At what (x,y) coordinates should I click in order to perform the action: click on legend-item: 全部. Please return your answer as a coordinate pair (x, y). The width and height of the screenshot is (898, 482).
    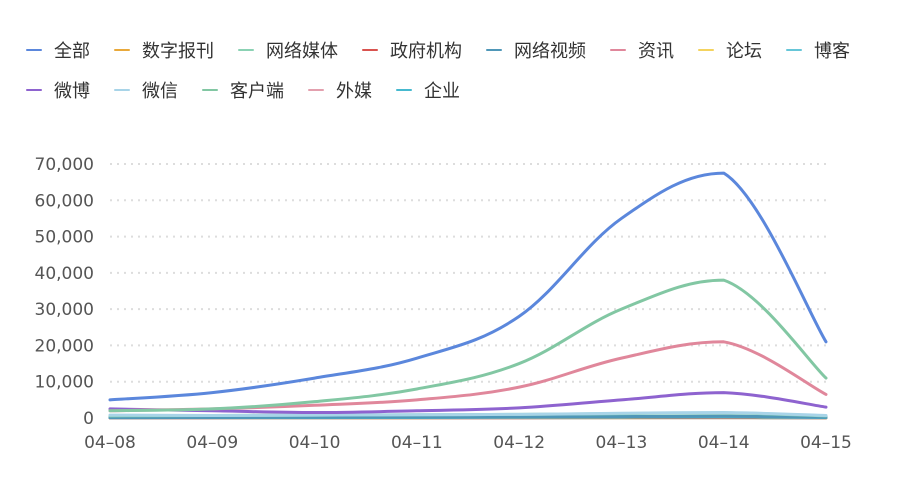
    Looking at the image, I should click on (58, 50).